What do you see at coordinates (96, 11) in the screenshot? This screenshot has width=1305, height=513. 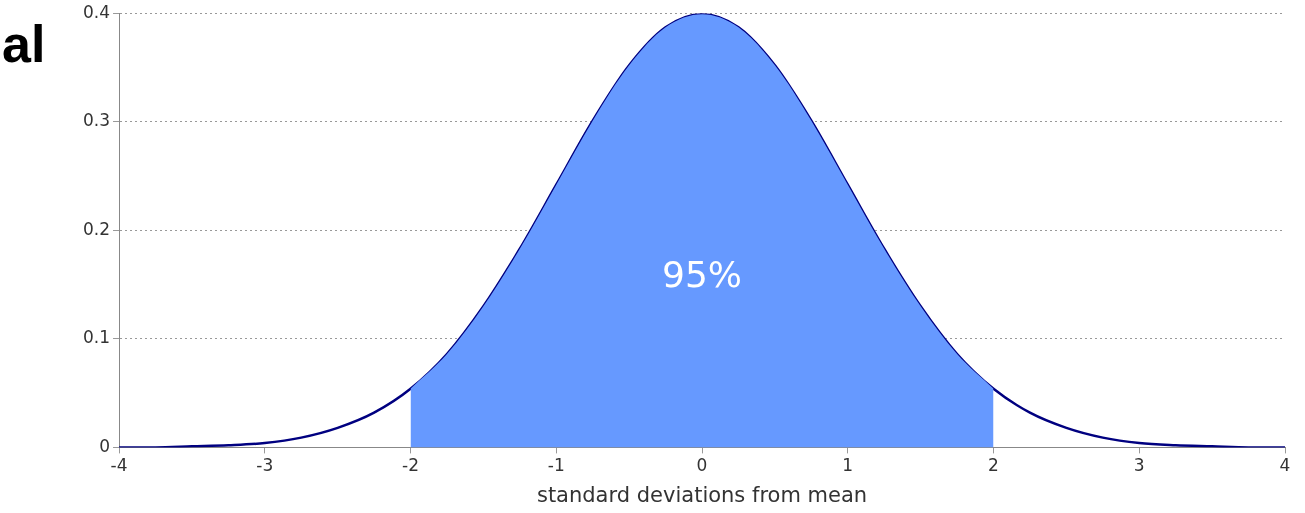 I see `y-tick-label: 0.4` at bounding box center [96, 11].